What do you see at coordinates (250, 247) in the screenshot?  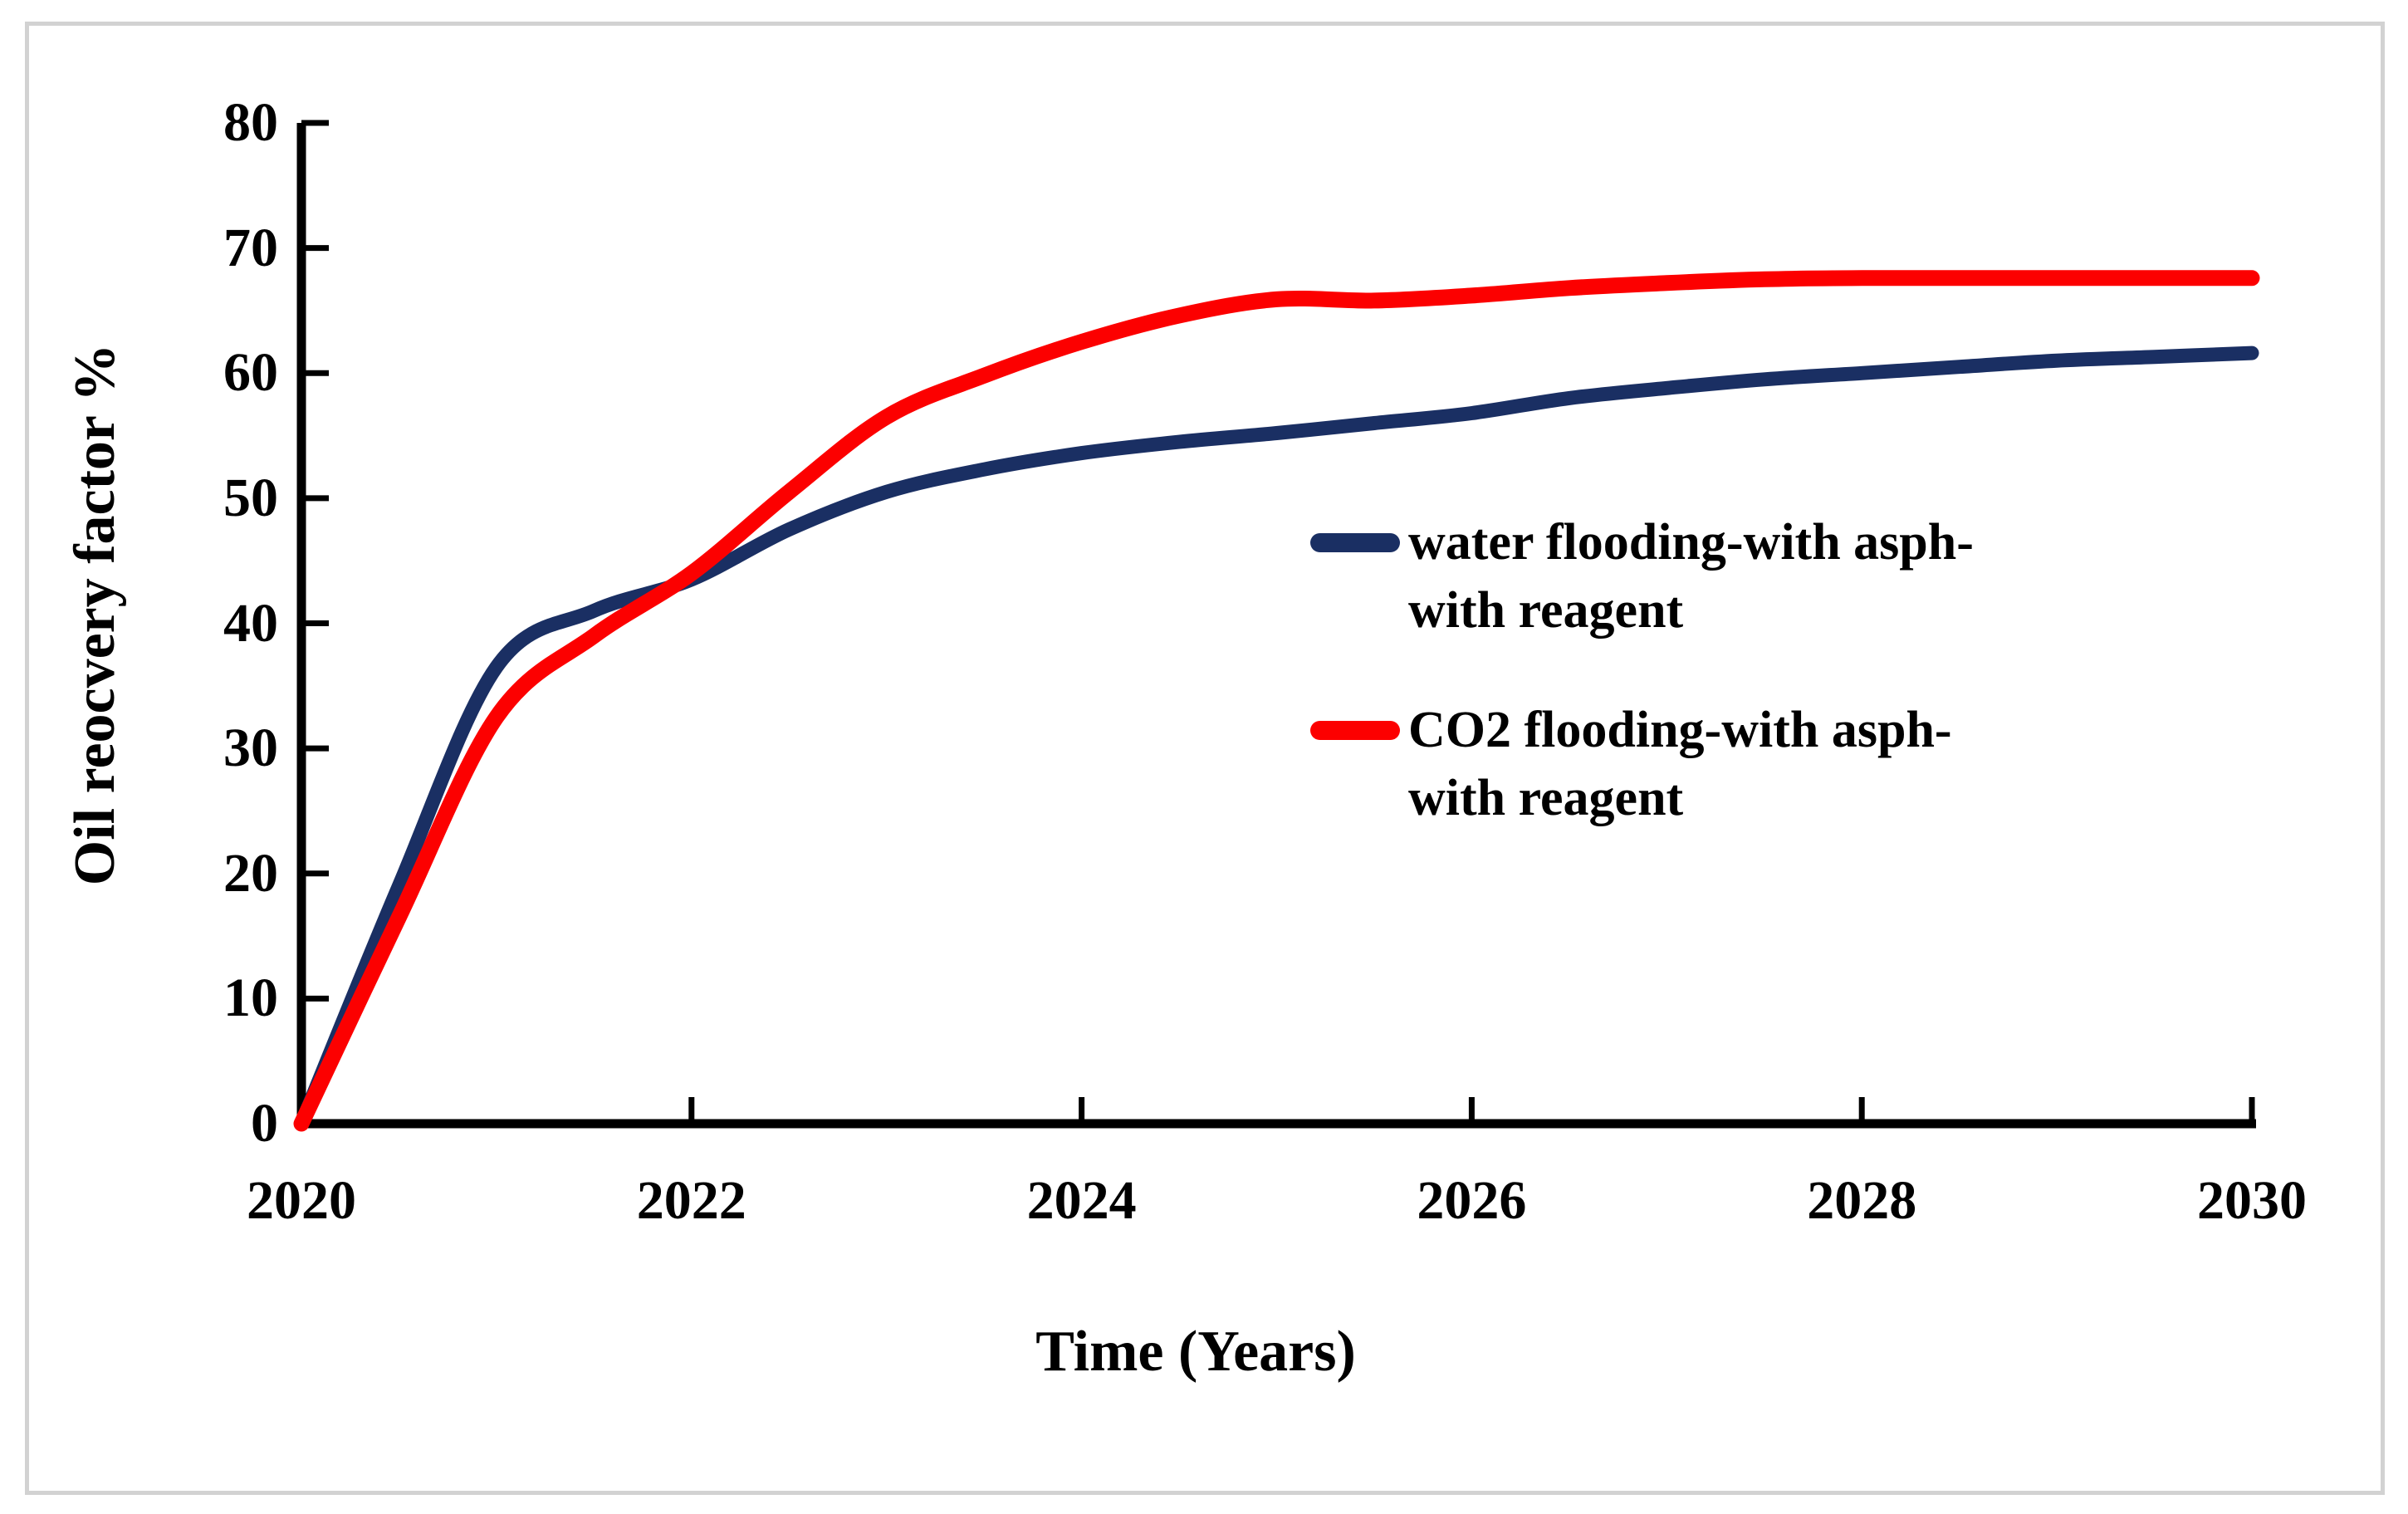 I see `y-tick-label: 70` at bounding box center [250, 247].